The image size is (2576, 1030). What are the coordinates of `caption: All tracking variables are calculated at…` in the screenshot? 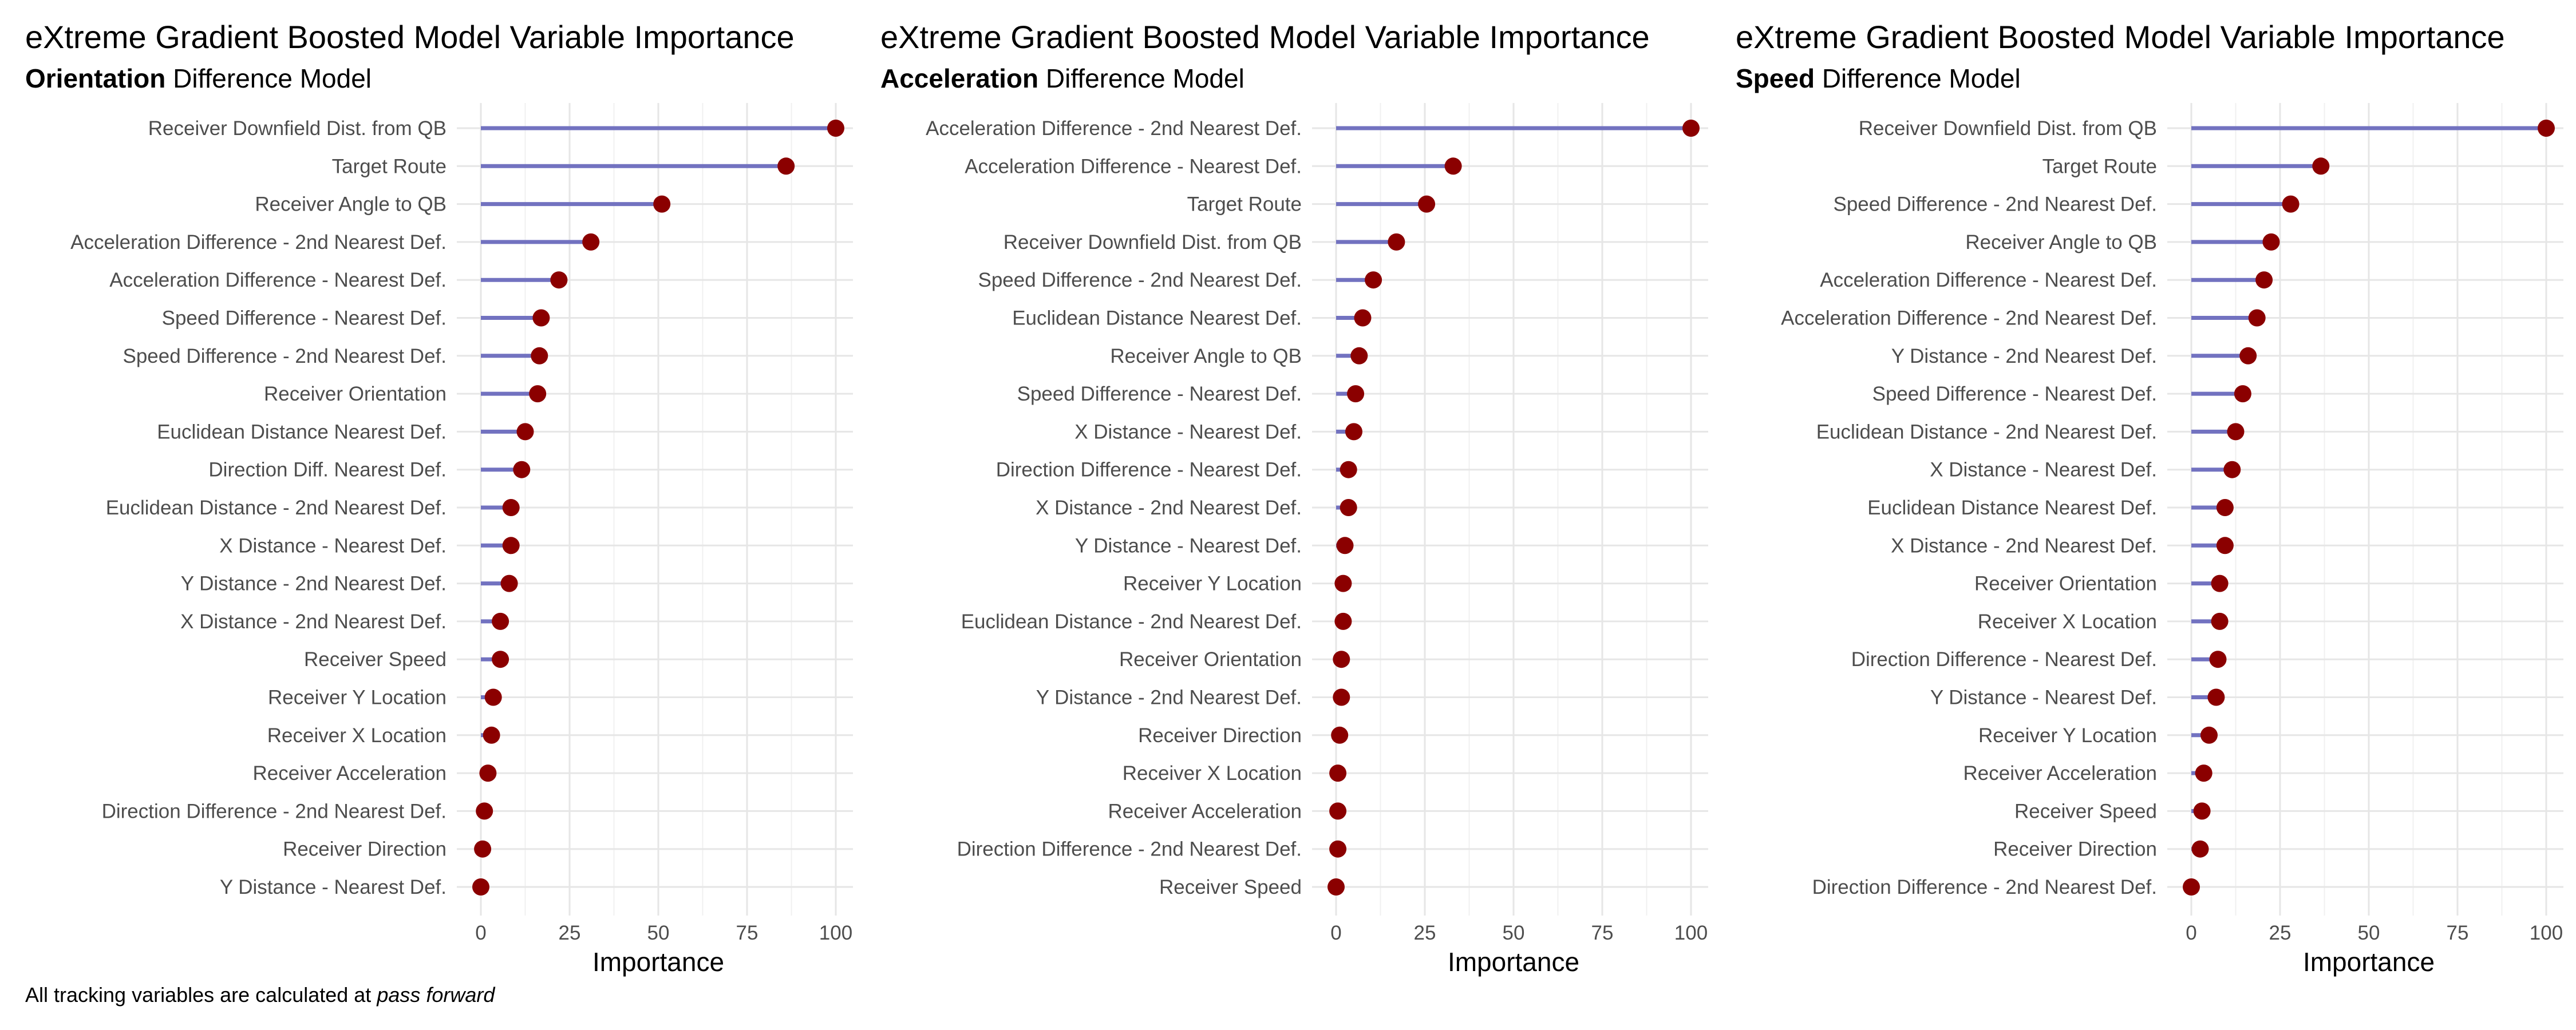 It's located at (260, 995).